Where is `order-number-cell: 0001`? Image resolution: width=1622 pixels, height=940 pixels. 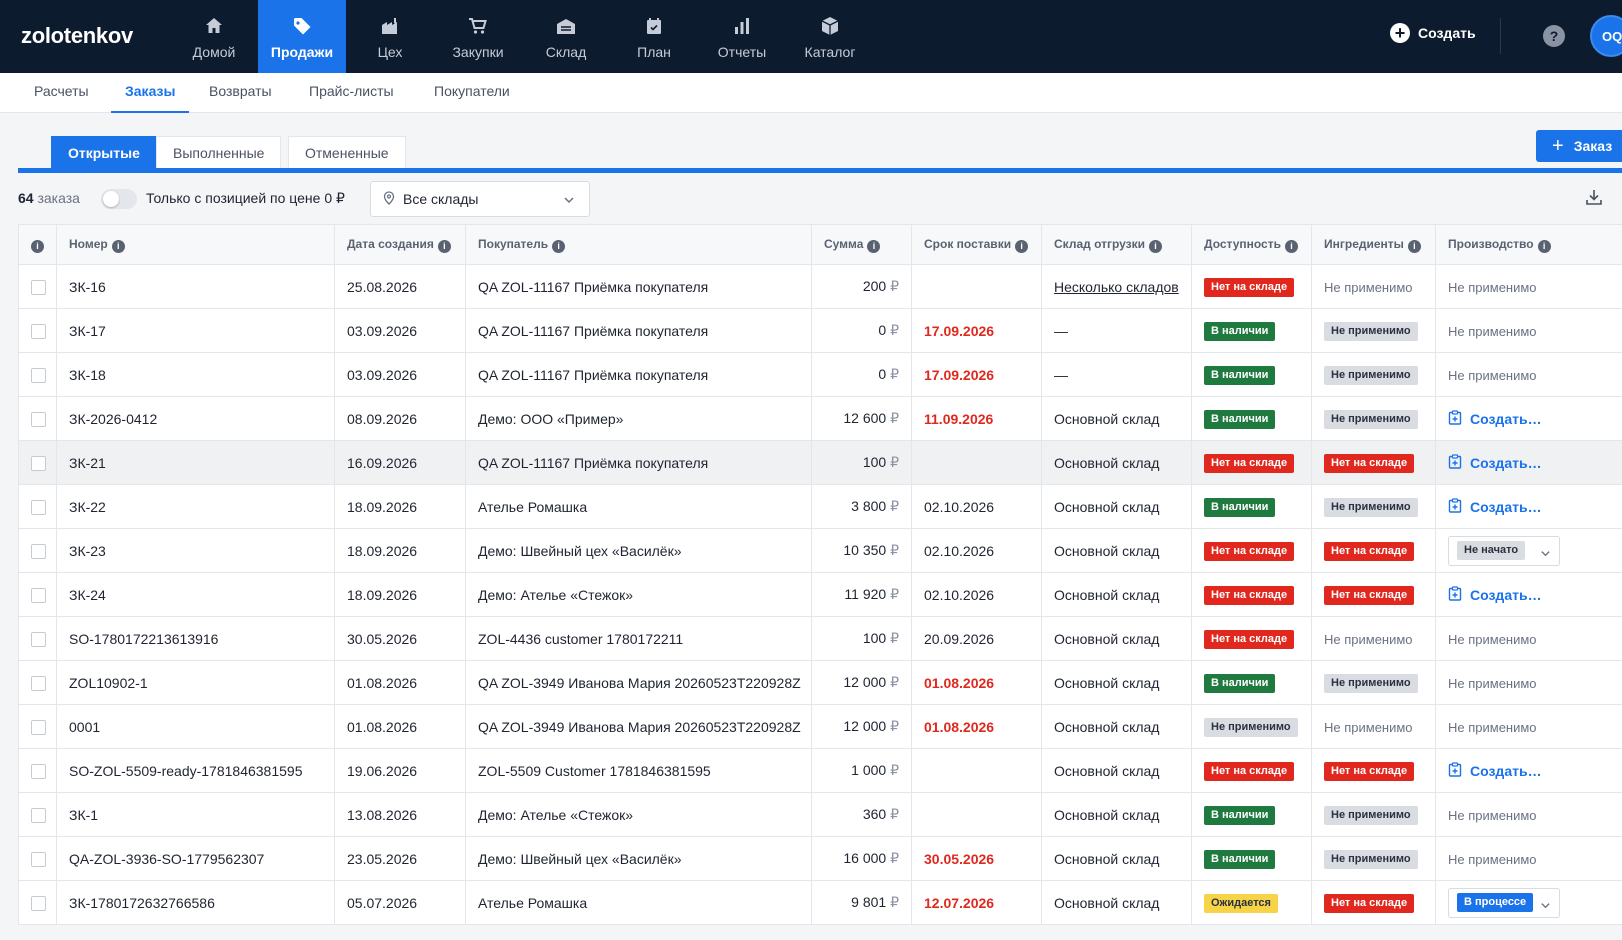
order-number-cell: 0001 is located at coordinates (195, 726).